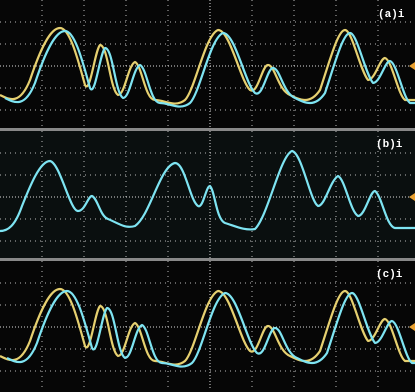  What do you see at coordinates (389, 145) in the screenshot?
I see `panel-label: (b)i` at bounding box center [389, 145].